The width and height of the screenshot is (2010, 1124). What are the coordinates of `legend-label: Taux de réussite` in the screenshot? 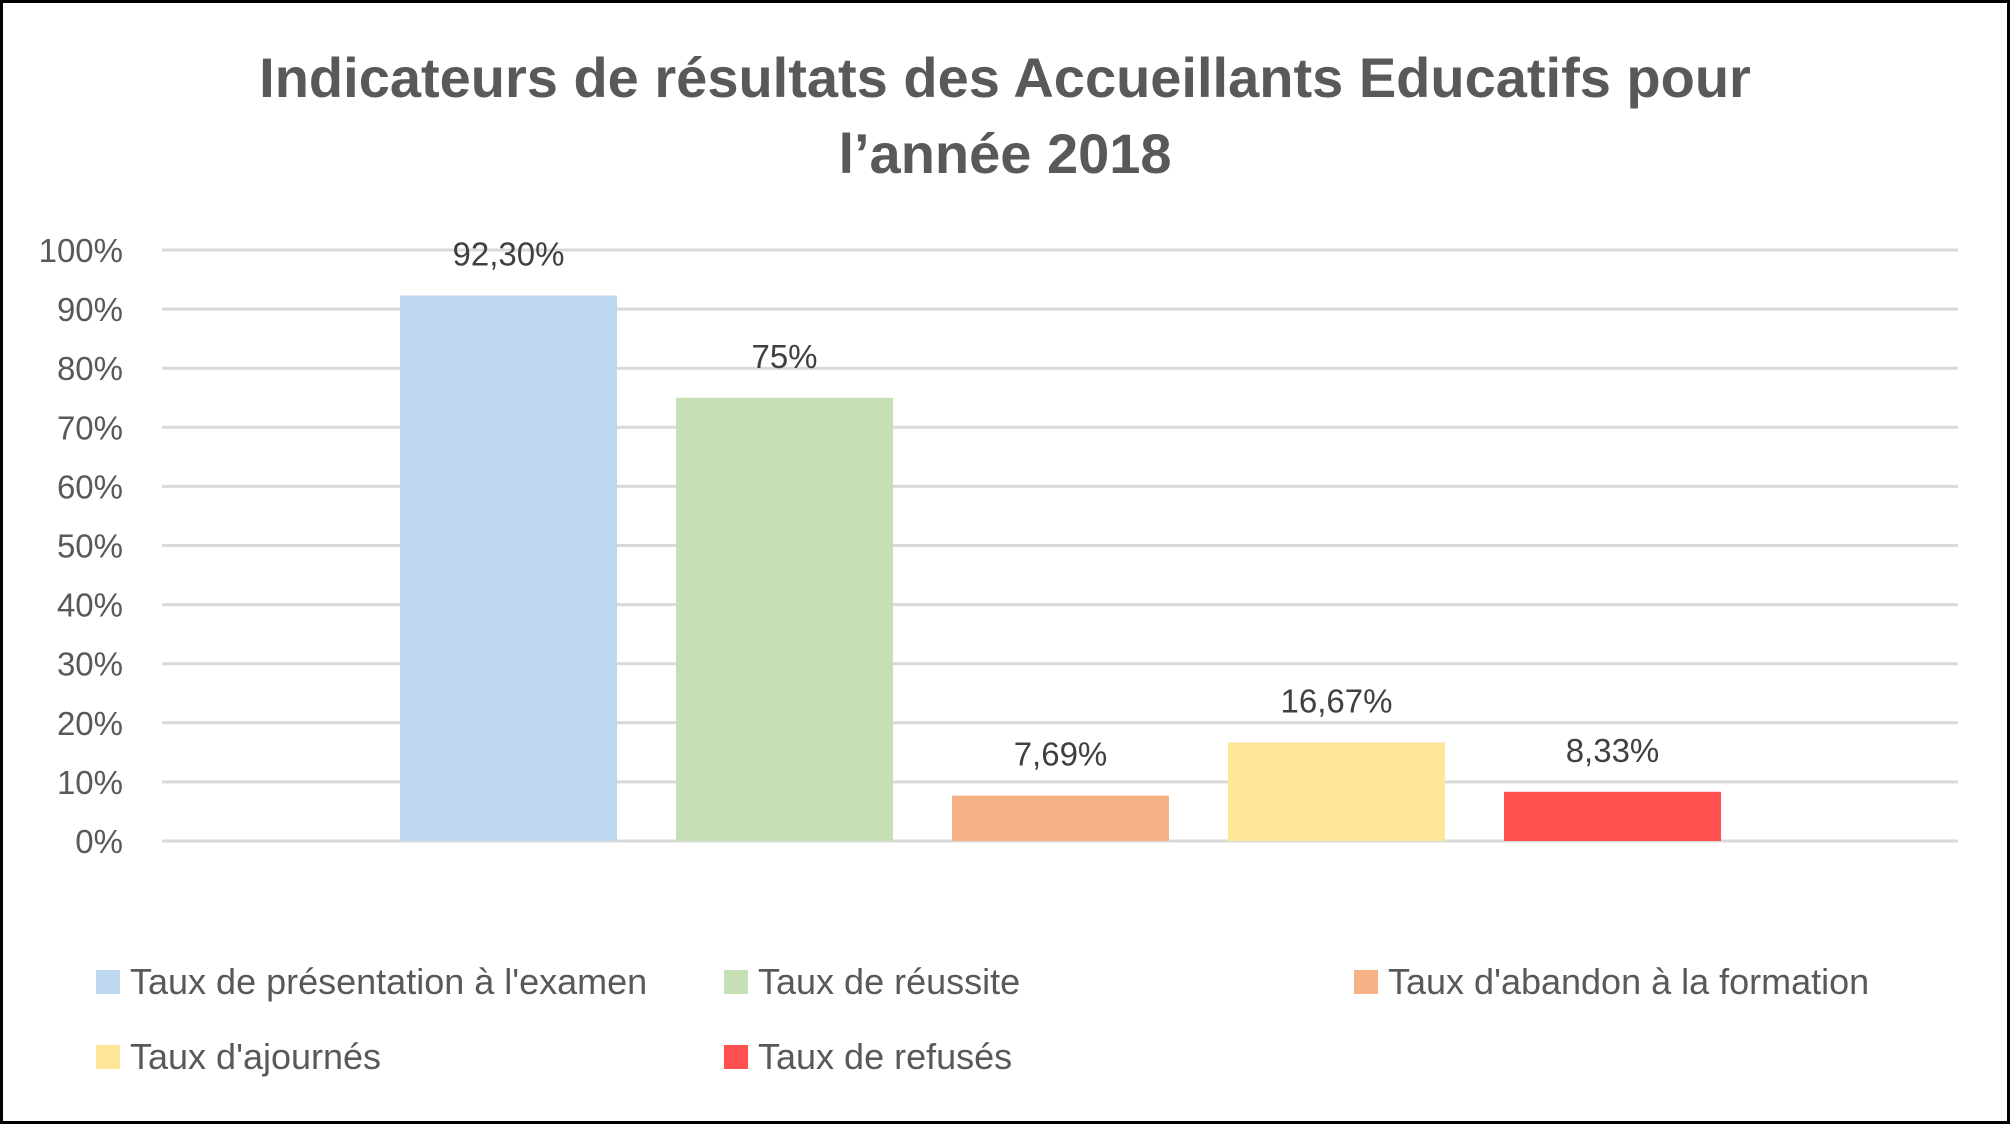 It's located at (889, 981).